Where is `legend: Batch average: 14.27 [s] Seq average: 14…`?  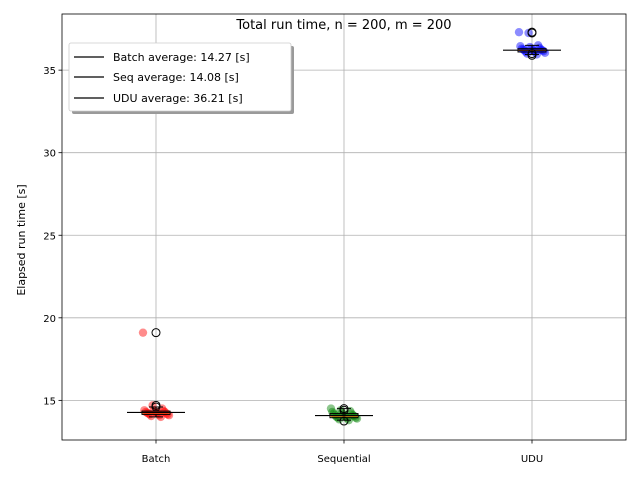
legend: Batch average: 14.27 [s] Seq average: 14… is located at coordinates (181, 78).